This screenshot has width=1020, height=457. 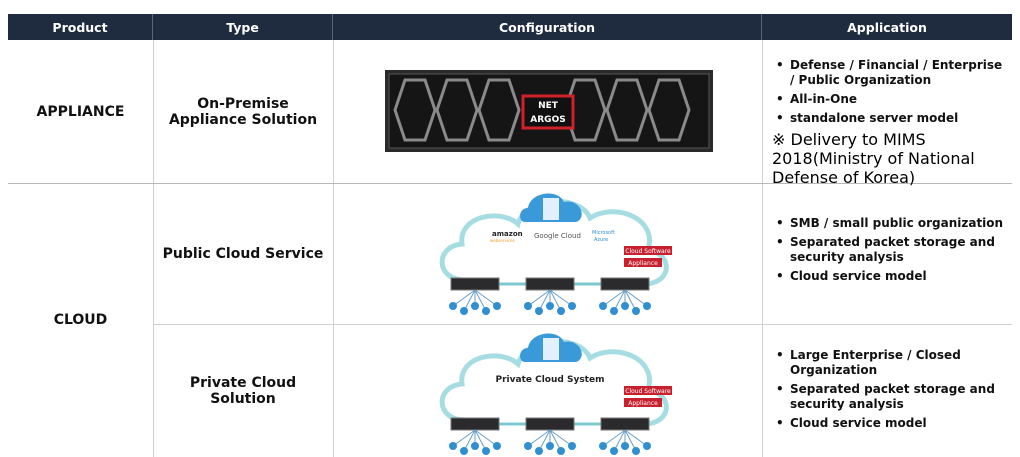 I want to click on logo-text: amazon, so click(x=507, y=234).